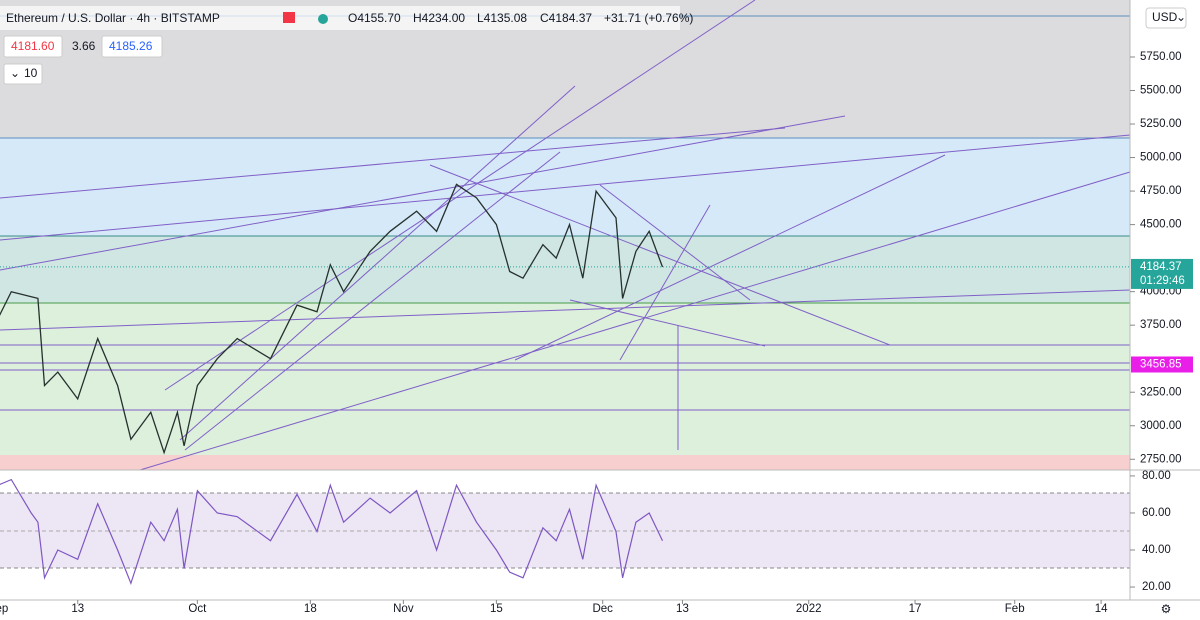 The width and height of the screenshot is (1200, 620). Describe the element at coordinates (113, 18) in the screenshot. I see `symbol: Ethereum / U.S. Dollar · 4h · BITSTAMP` at that location.